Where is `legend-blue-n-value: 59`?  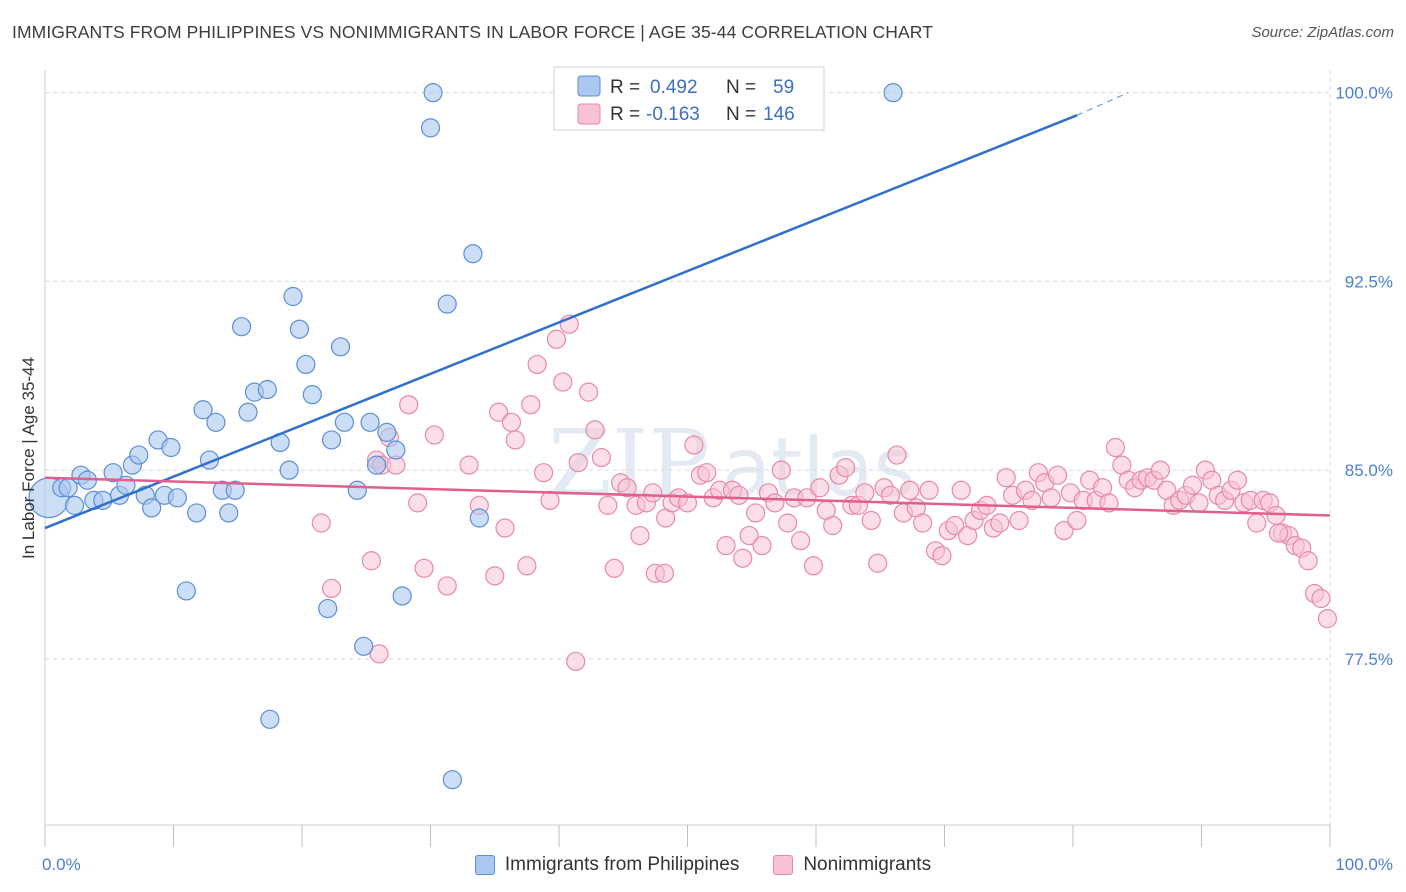 legend-blue-n-value: 59 is located at coordinates (783, 87).